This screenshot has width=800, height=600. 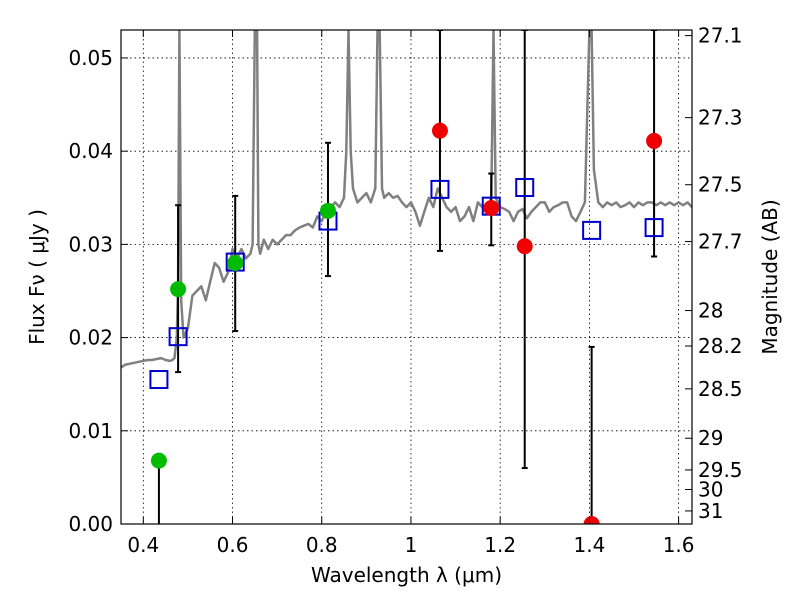 I want to click on y-tick-label: 0.04, so click(x=90, y=151).